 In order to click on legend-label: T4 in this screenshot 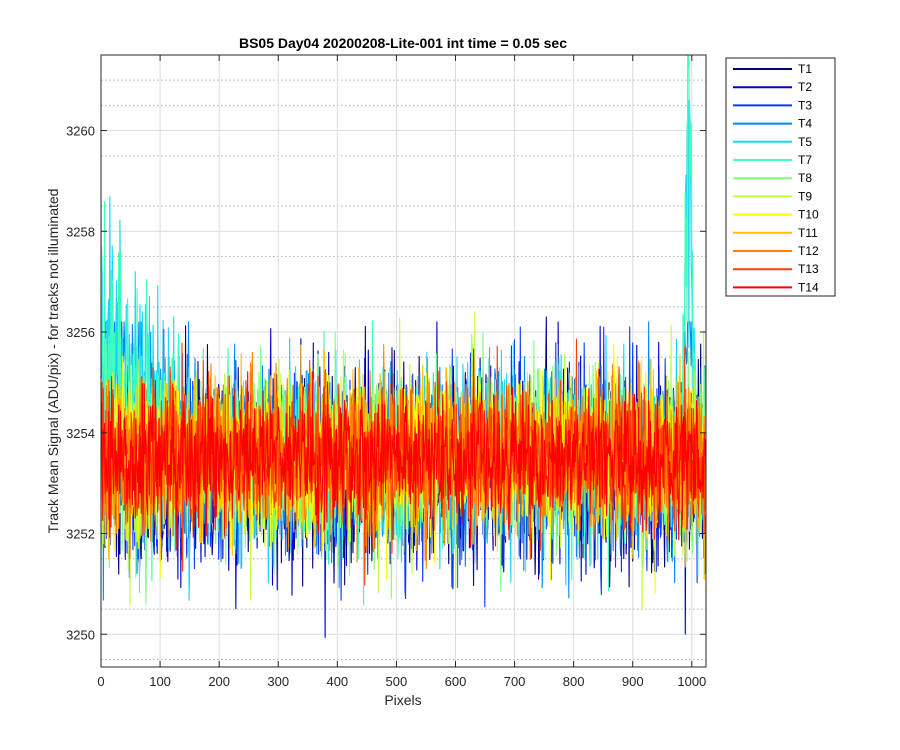, I will do `click(805, 124)`.